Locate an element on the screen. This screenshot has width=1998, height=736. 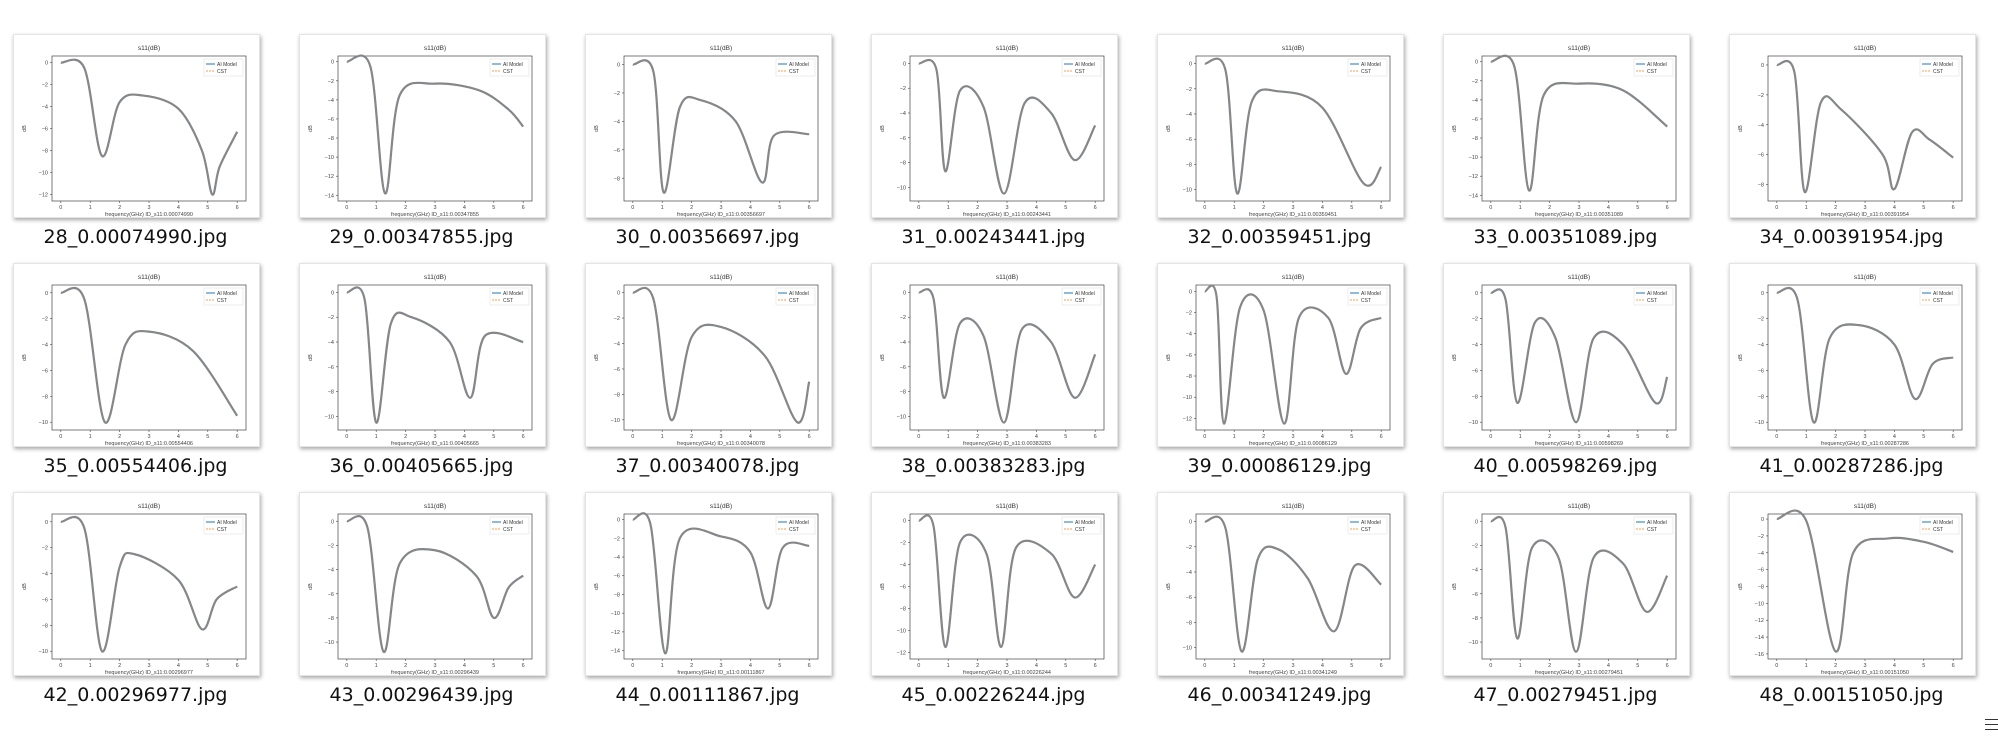
file-name-label: 47_0.00279451.jpg is located at coordinates (1565, 695).